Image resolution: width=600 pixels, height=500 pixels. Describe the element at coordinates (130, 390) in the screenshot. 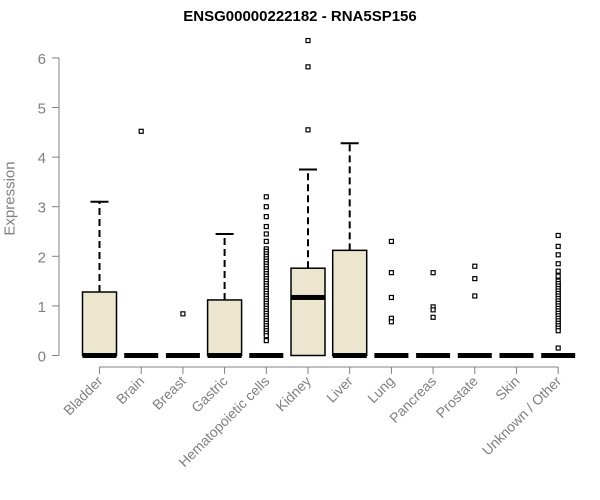

I see `x-tick-label-brain: Brain` at that location.